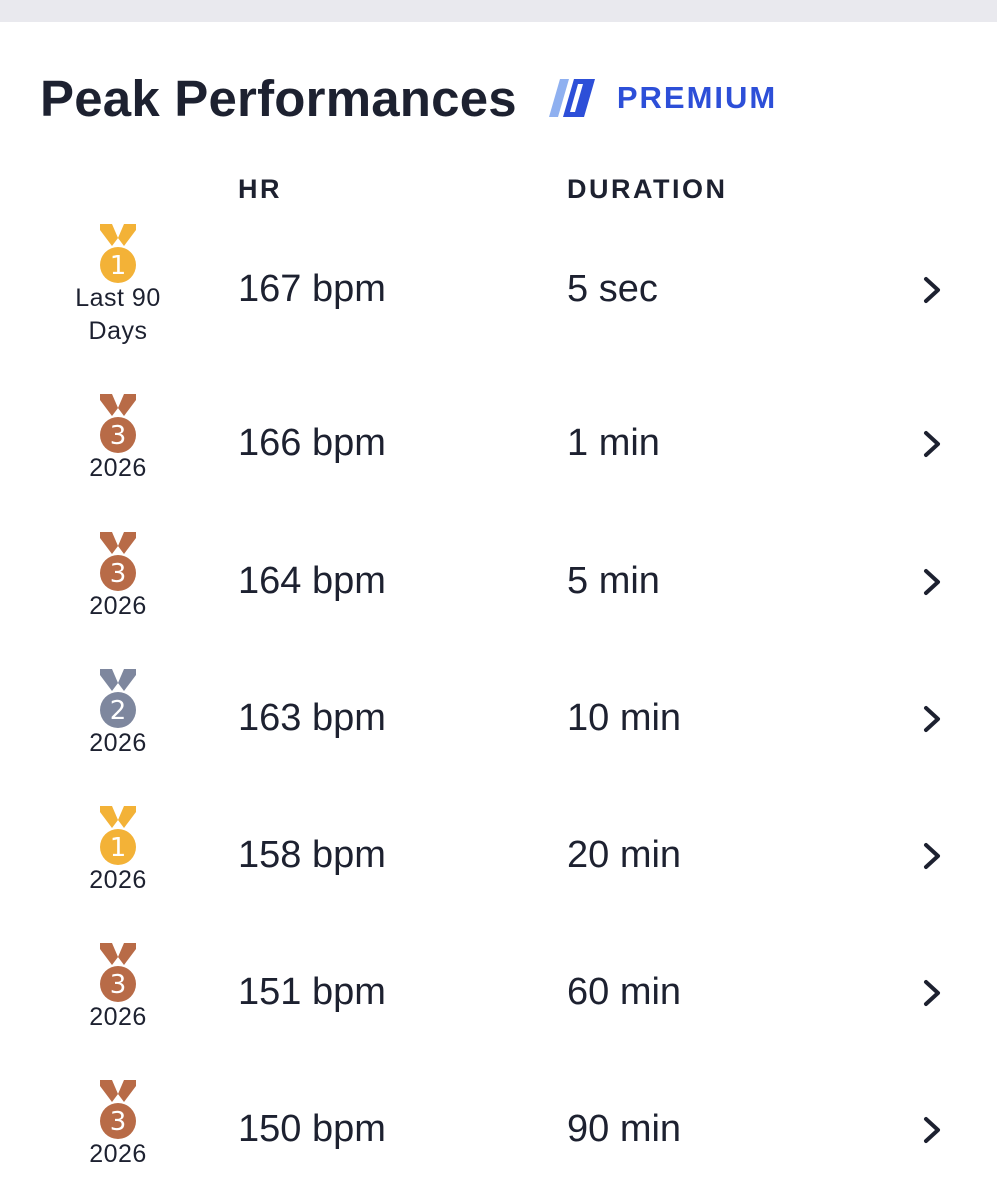 This screenshot has width=997, height=1200. What do you see at coordinates (312, 289) in the screenshot?
I see `hr-value: 167 bpm` at bounding box center [312, 289].